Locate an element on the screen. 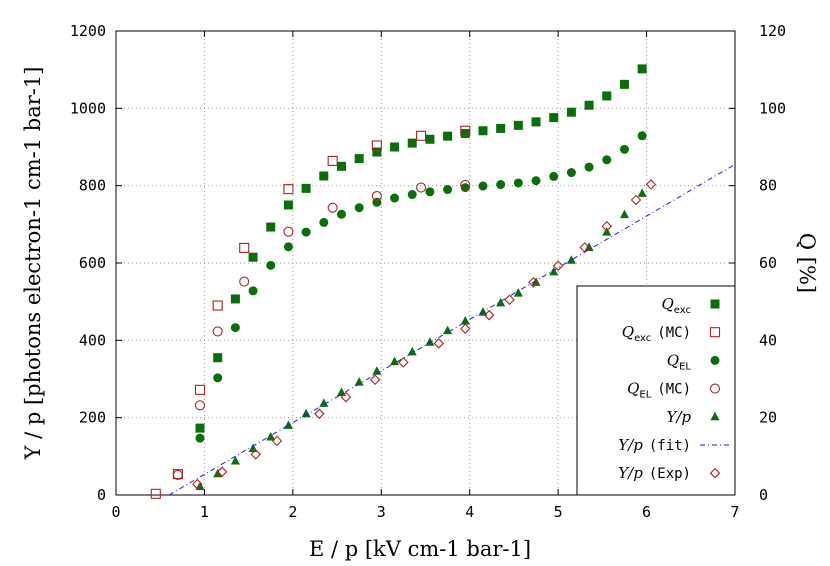  x-tick-label: 7 is located at coordinates (734, 512).